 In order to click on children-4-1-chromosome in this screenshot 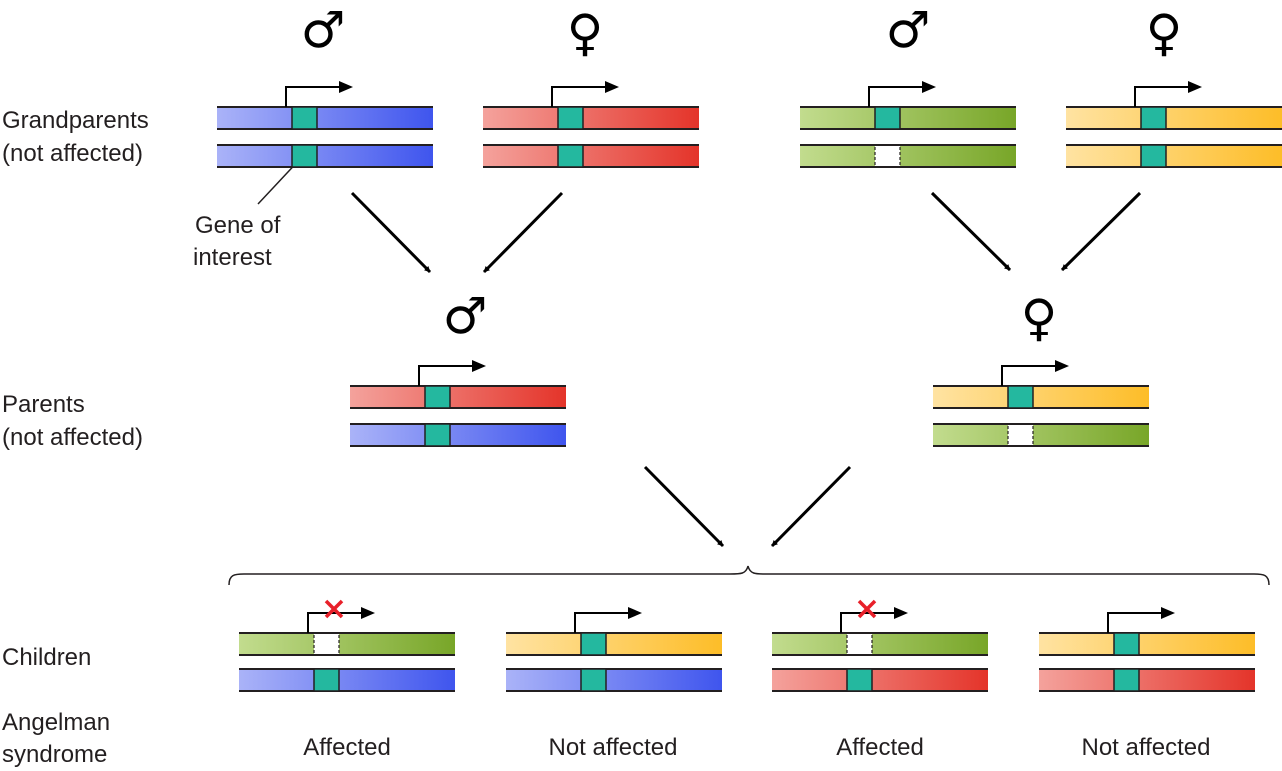, I will do `click(1147, 644)`.